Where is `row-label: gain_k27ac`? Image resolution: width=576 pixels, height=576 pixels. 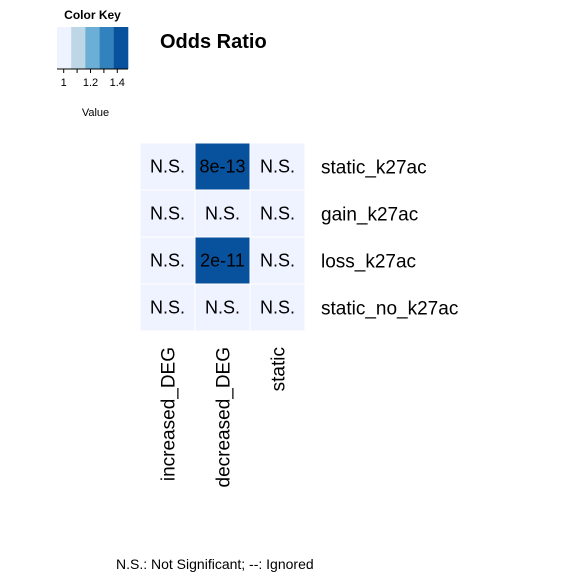
row-label: gain_k27ac is located at coordinates (369, 215).